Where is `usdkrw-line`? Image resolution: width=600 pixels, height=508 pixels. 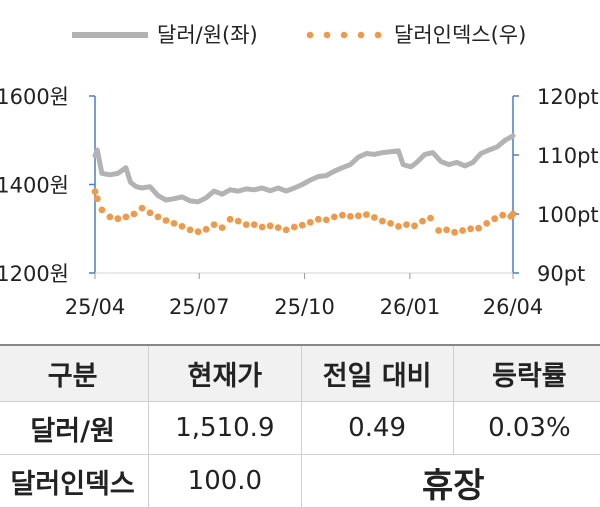
usdkrw-line is located at coordinates (304, 169).